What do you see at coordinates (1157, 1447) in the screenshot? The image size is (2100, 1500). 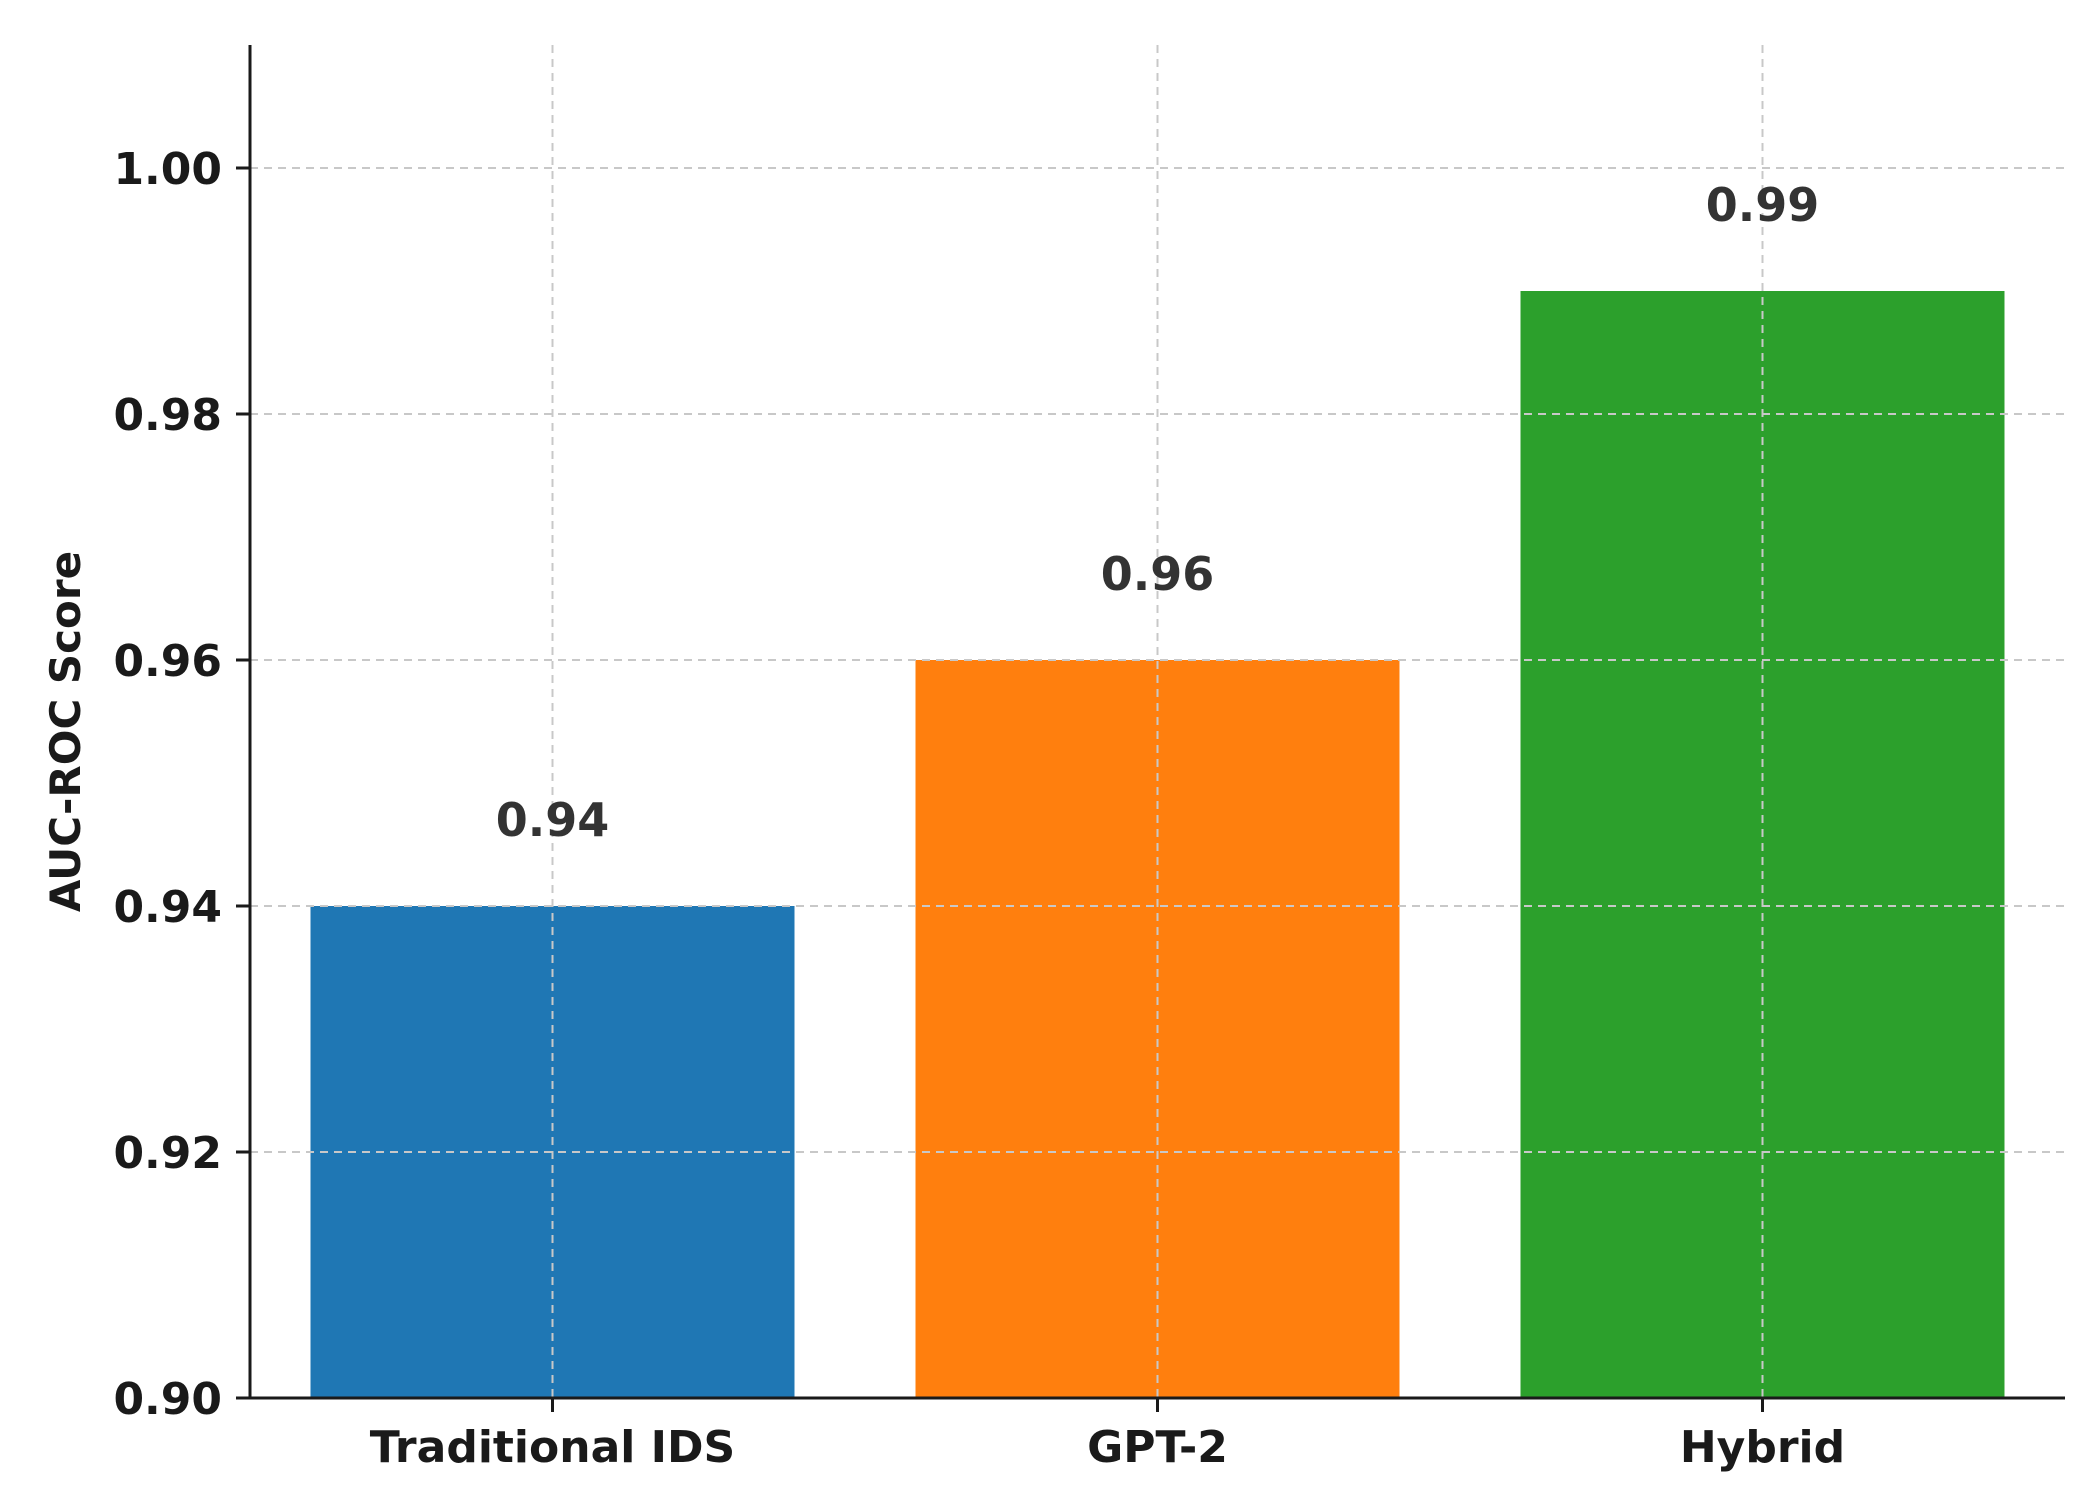 I see `x-tick-label: GPT-2` at bounding box center [1157, 1447].